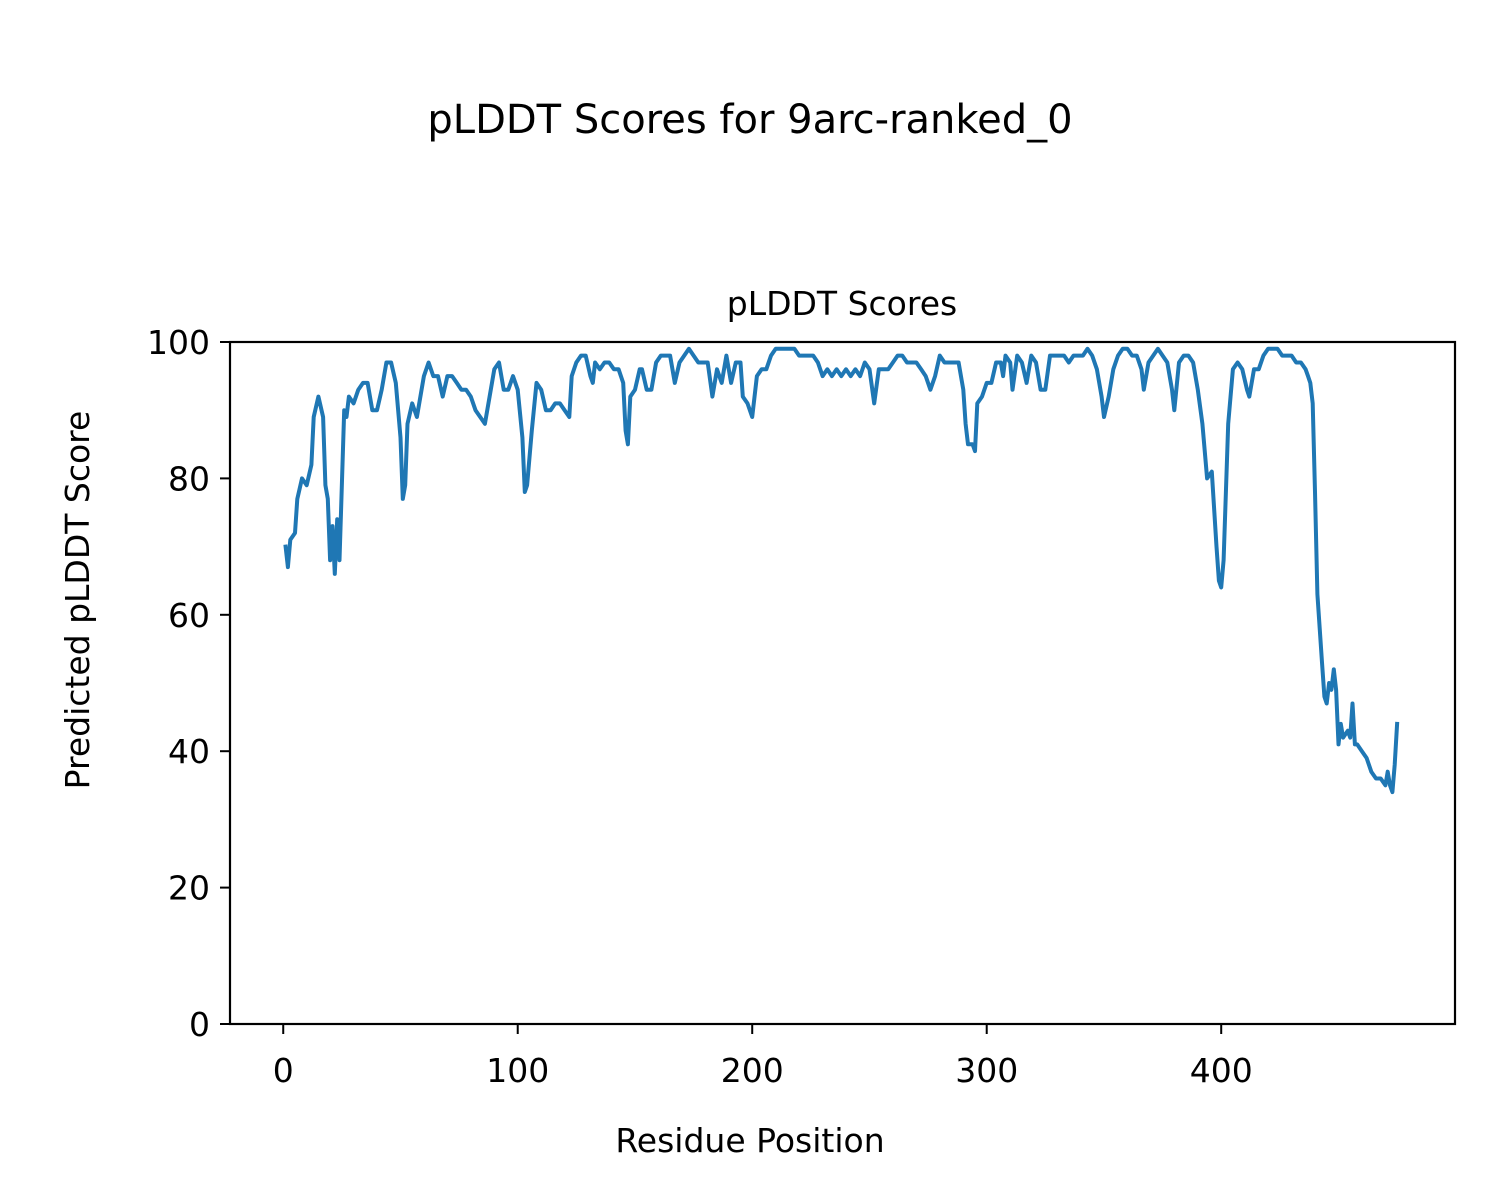 This screenshot has height=1200, width=1500. What do you see at coordinates (189, 888) in the screenshot?
I see `y-tick-label: 20` at bounding box center [189, 888].